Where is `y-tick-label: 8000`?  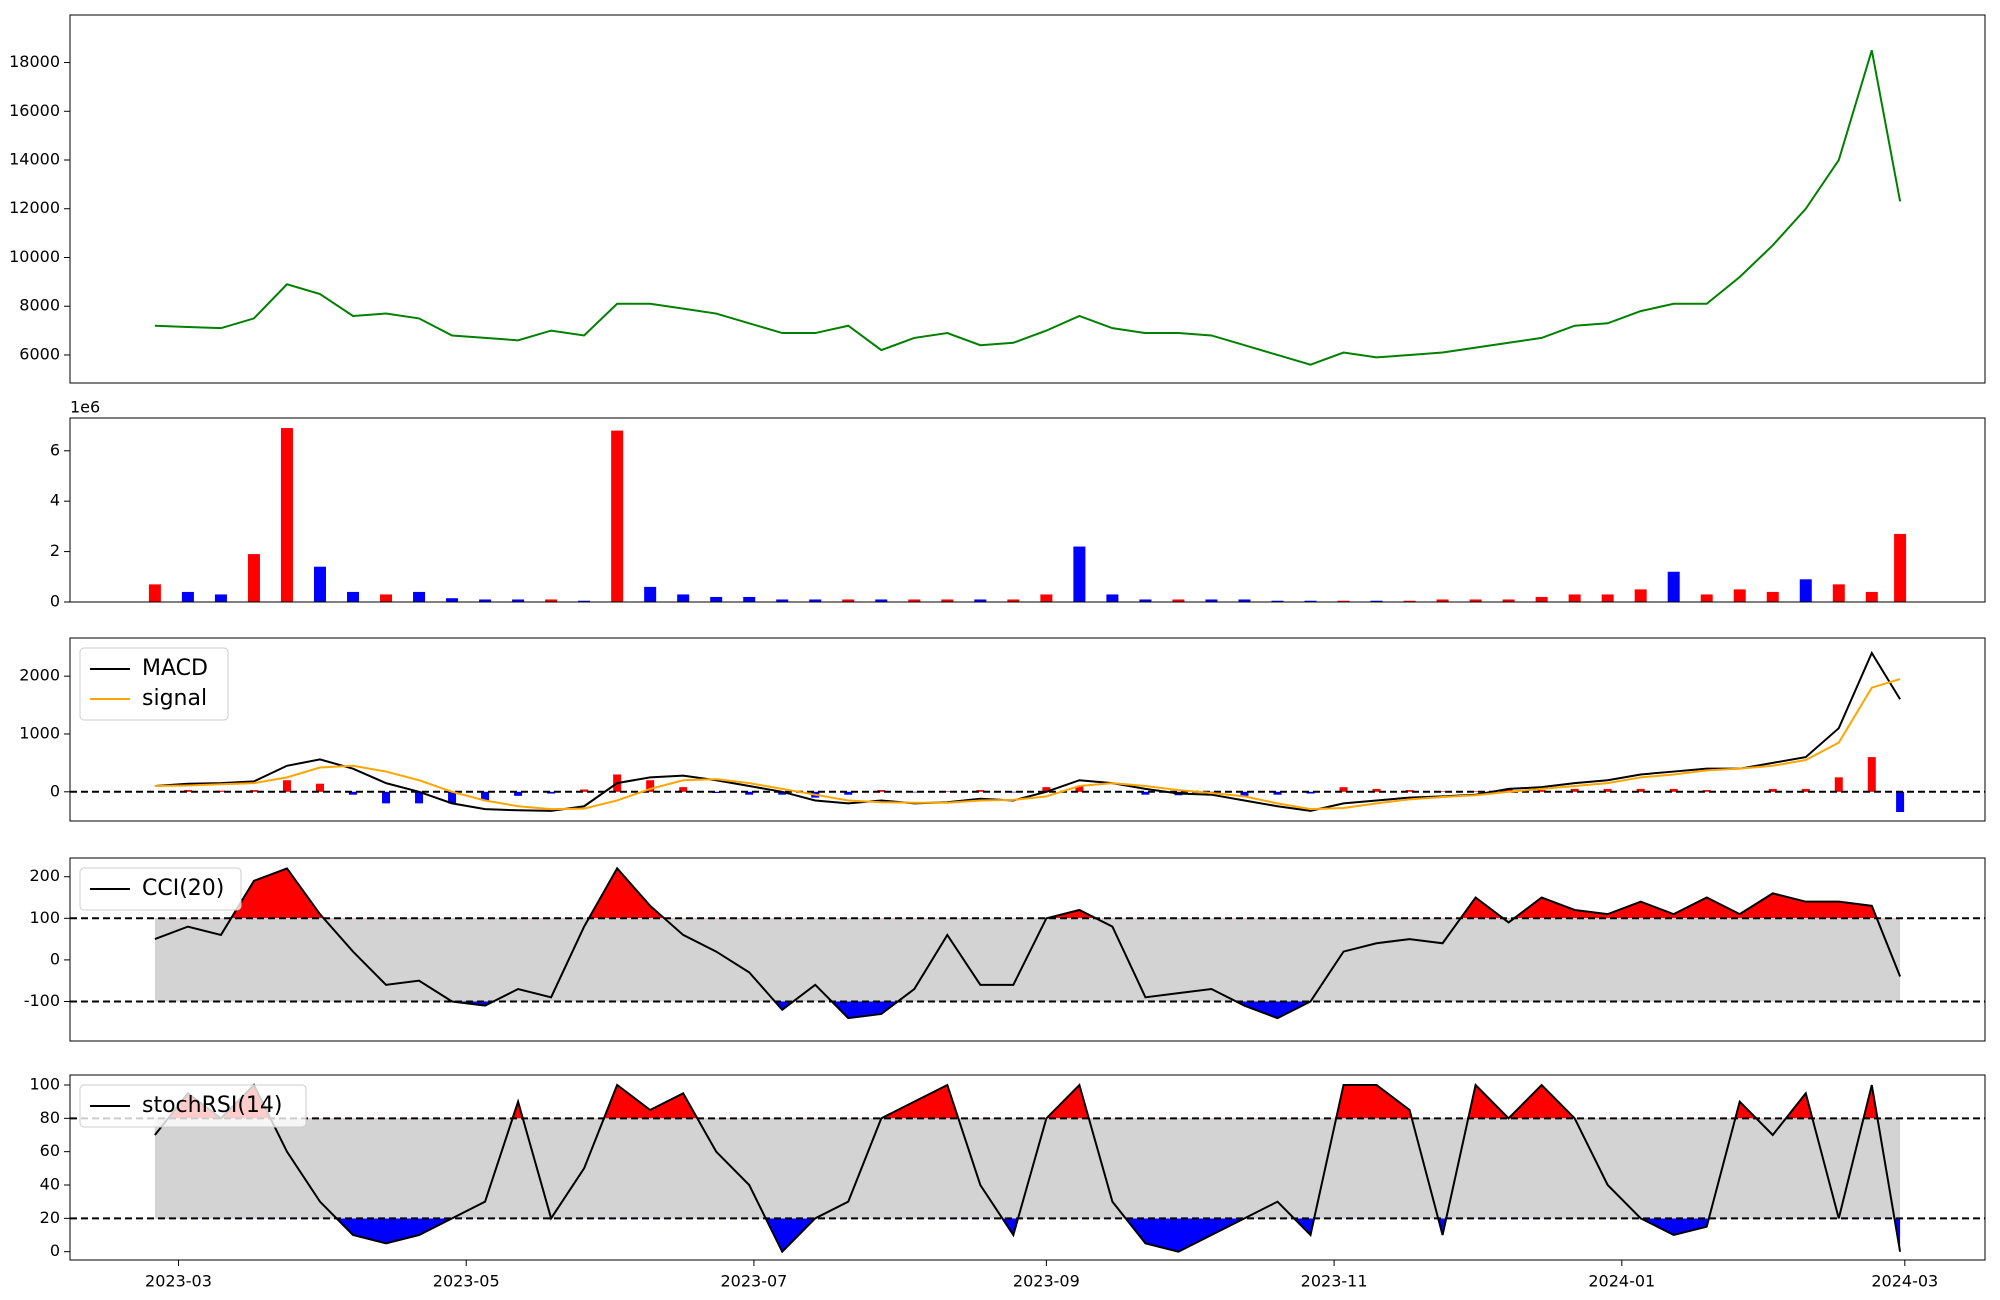
y-tick-label: 8000 is located at coordinates (39, 305).